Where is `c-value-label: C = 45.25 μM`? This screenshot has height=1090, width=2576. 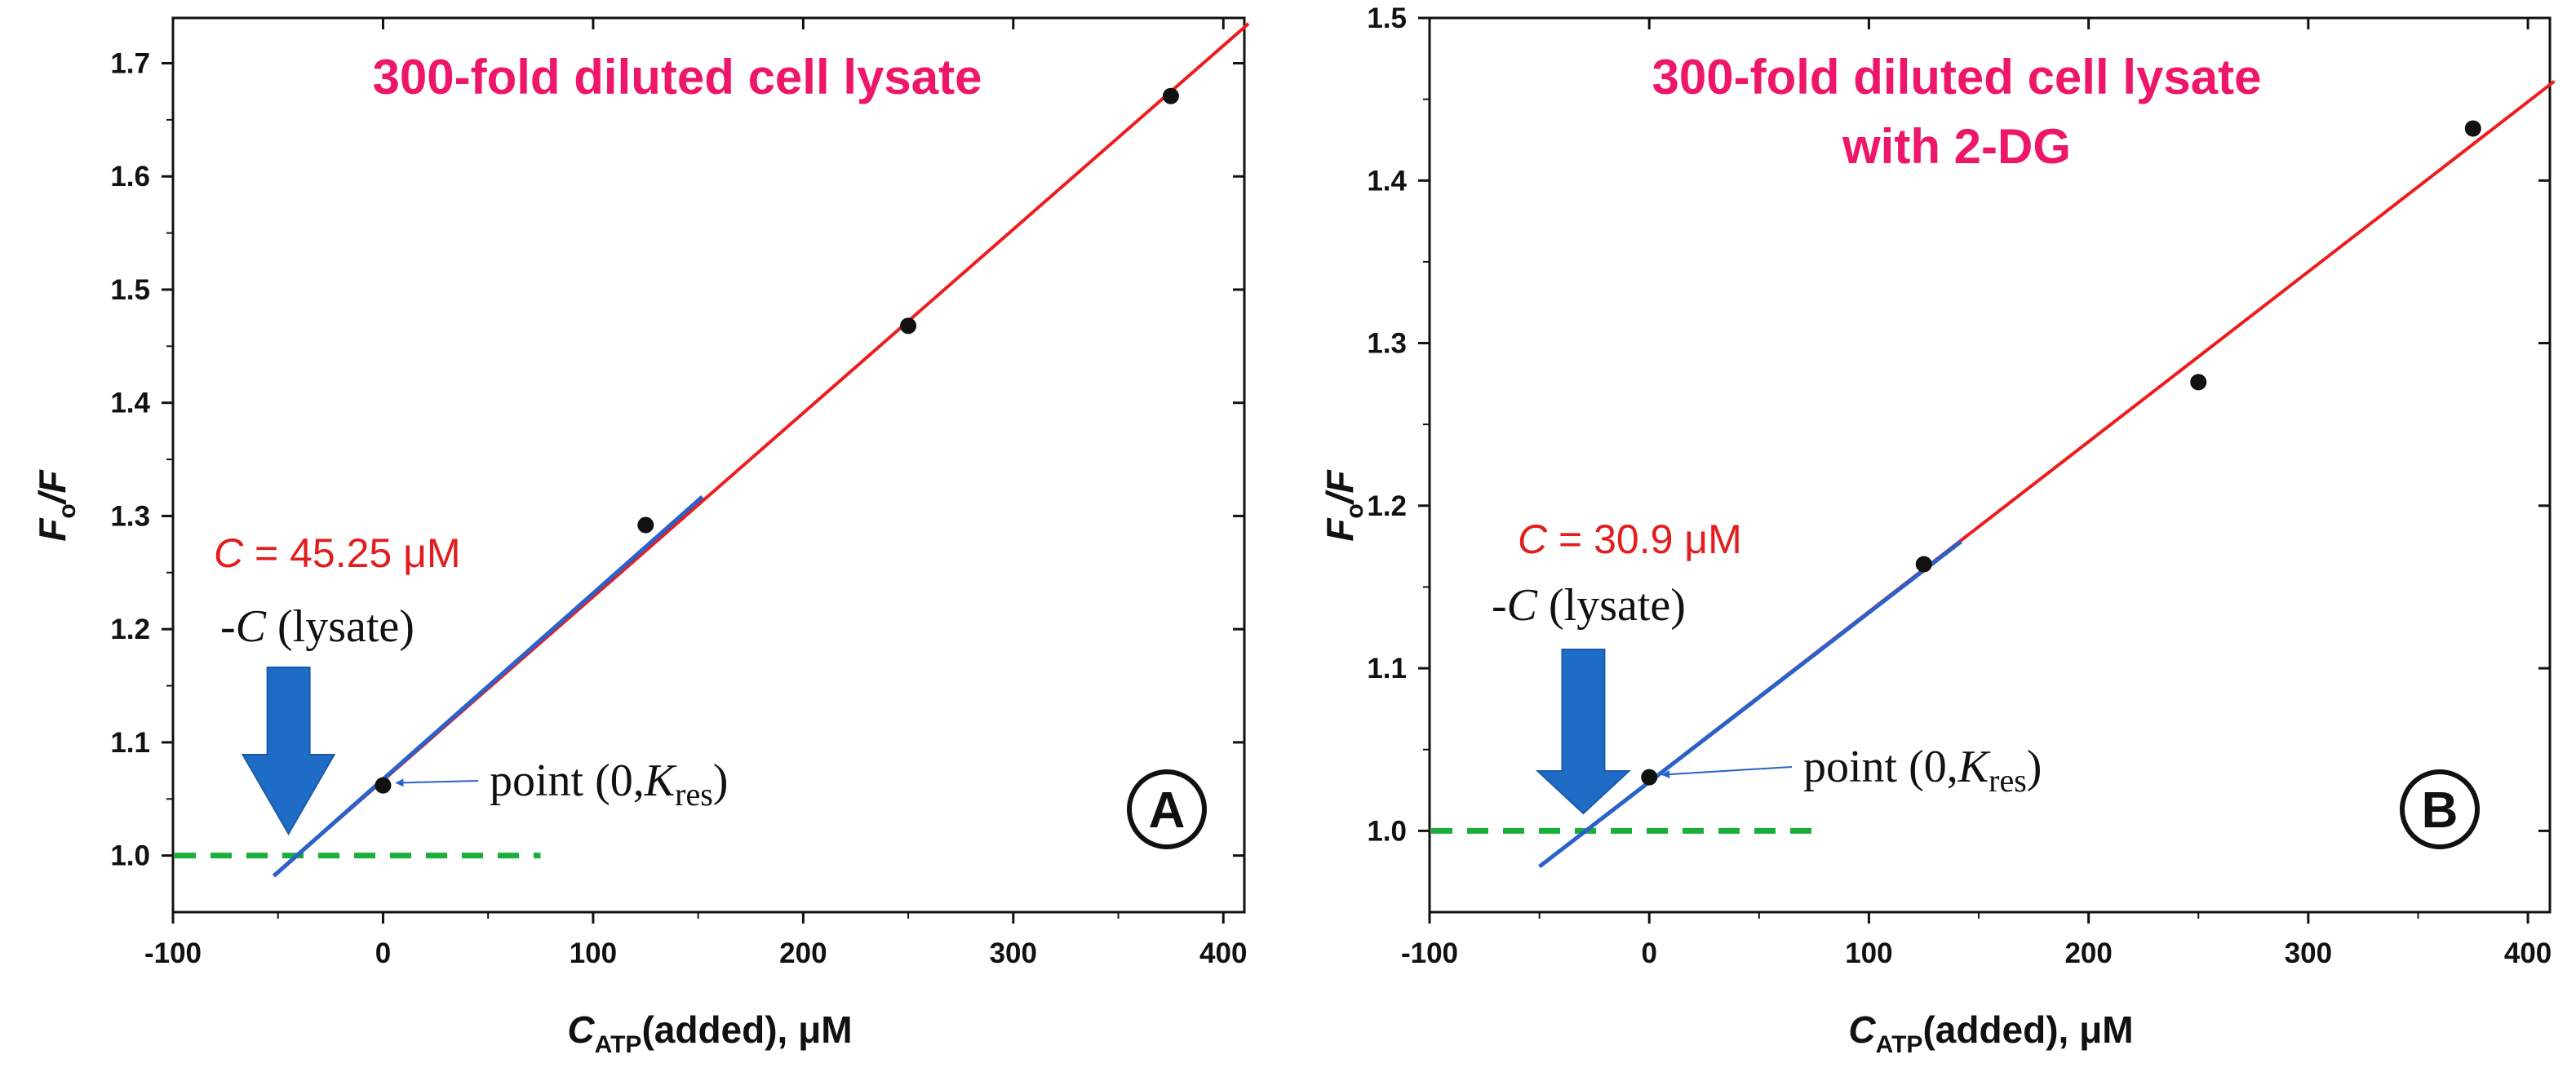 c-value-label: C = 45.25 μM is located at coordinates (337, 553).